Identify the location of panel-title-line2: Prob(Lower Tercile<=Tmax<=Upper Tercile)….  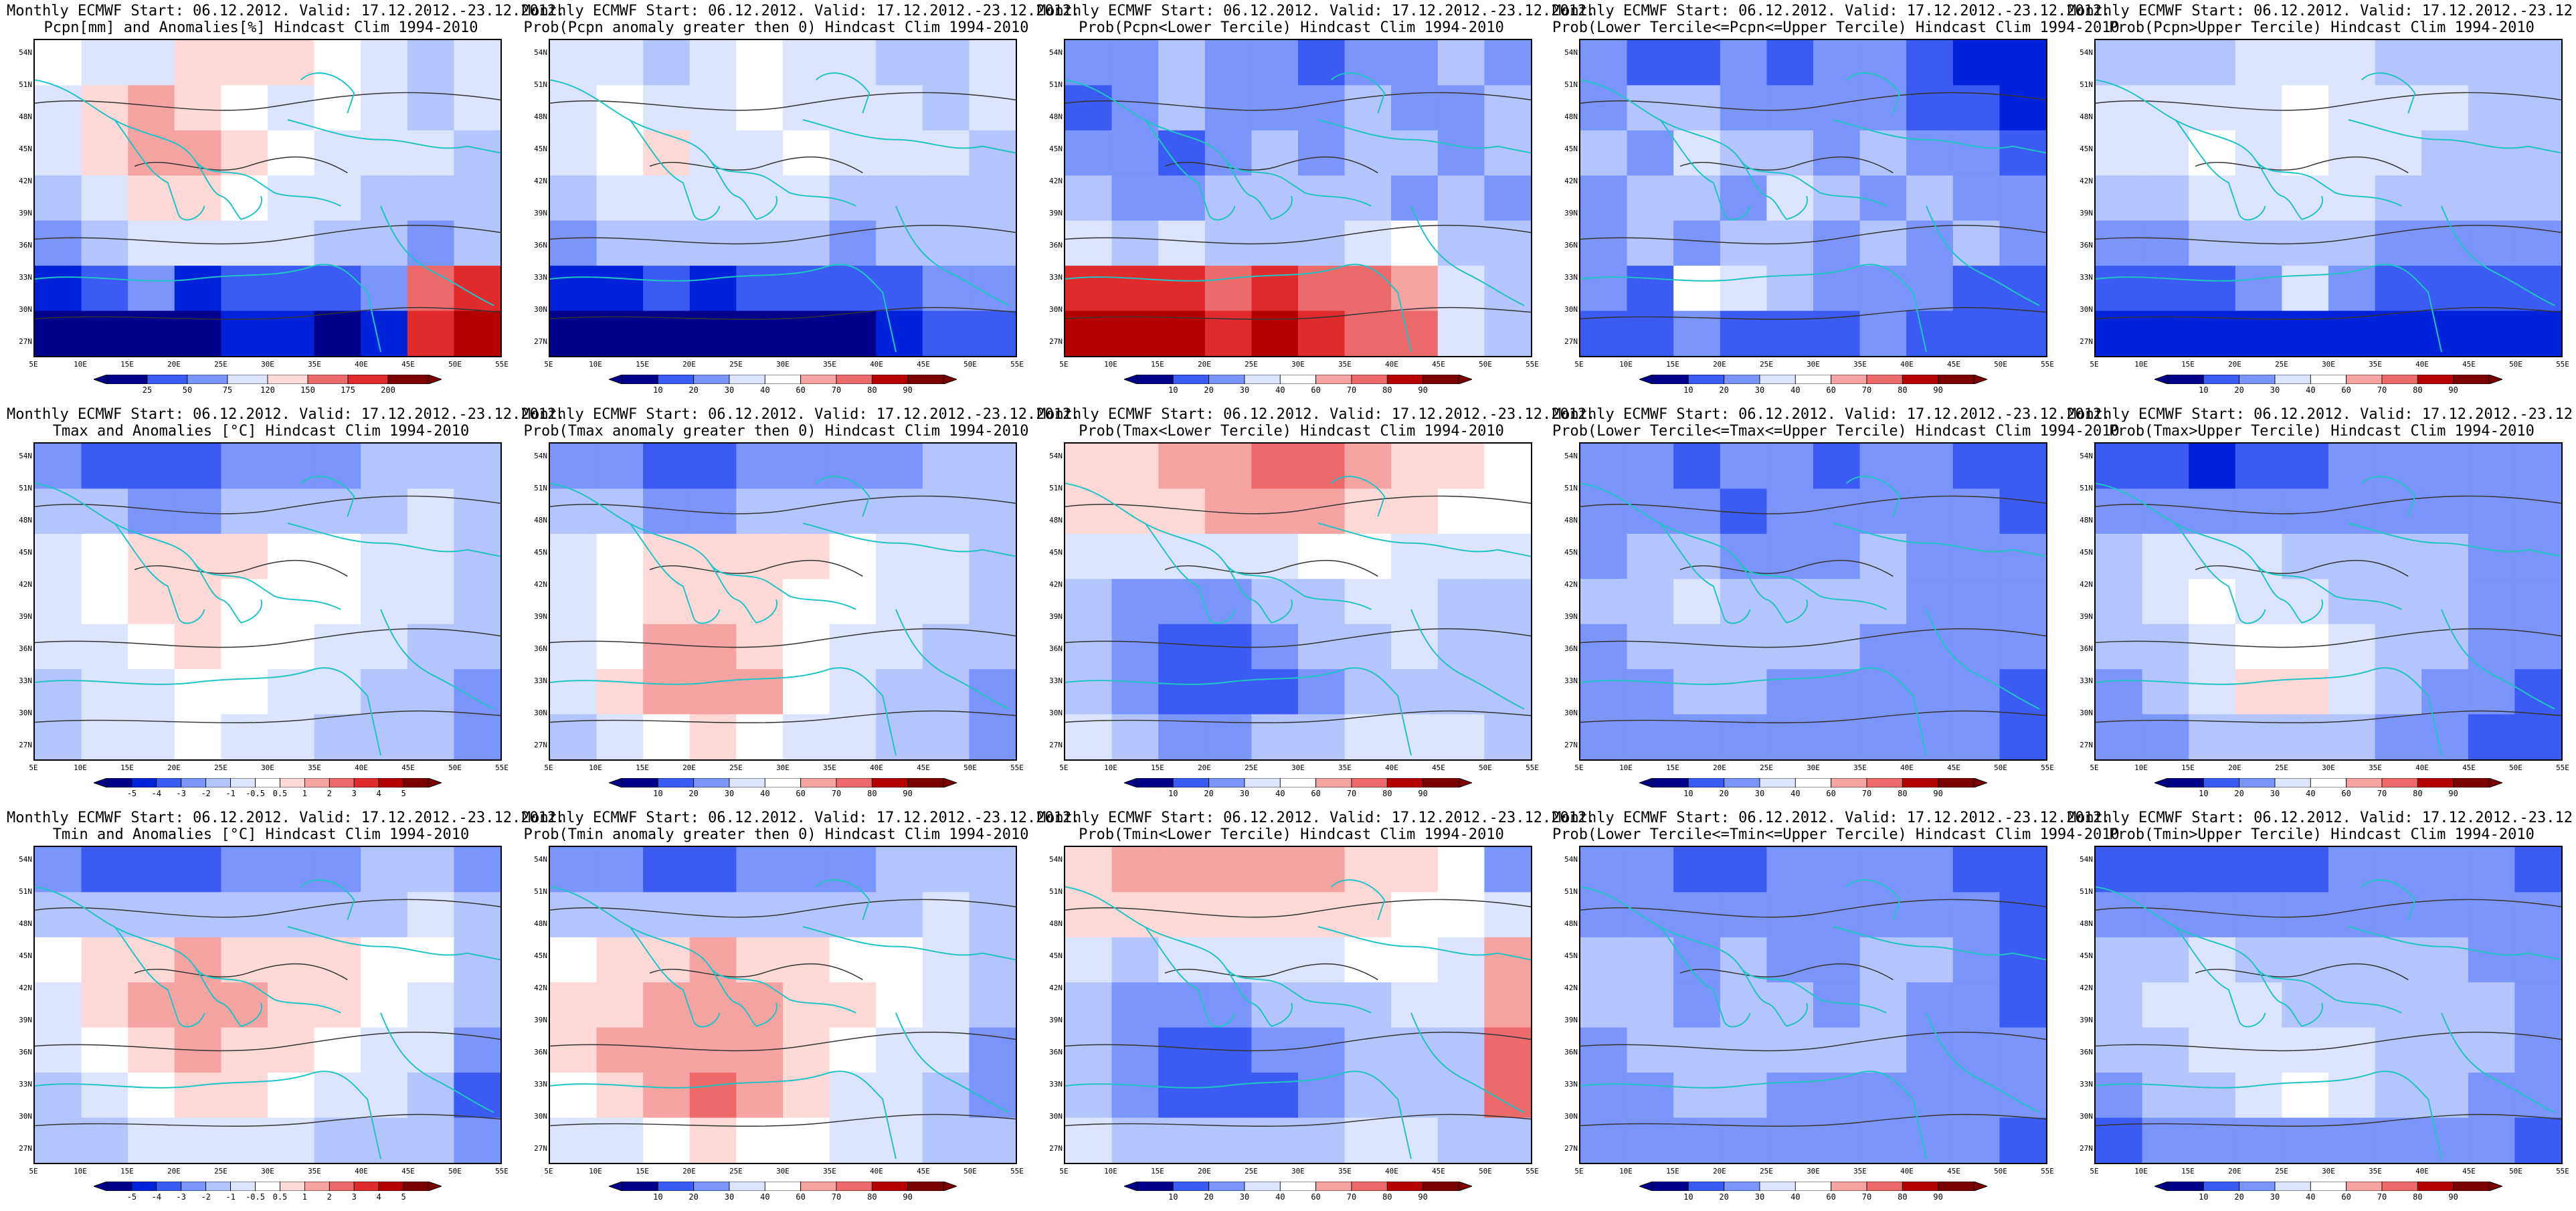
(1836, 431).